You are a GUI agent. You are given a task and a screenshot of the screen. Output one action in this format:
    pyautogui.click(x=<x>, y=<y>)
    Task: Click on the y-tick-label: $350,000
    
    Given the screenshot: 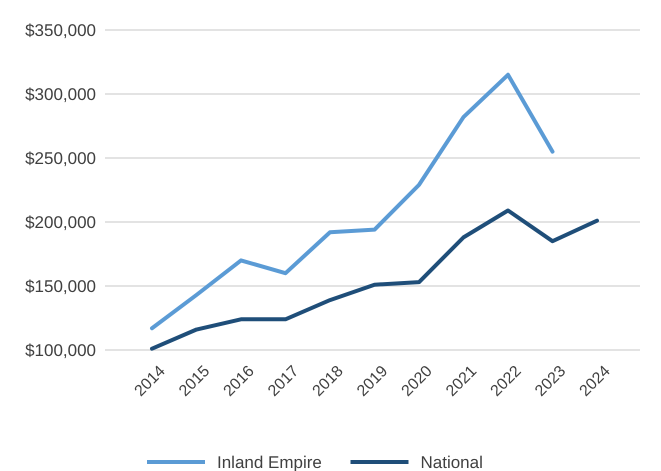 What is the action you would take?
    pyautogui.click(x=60, y=30)
    